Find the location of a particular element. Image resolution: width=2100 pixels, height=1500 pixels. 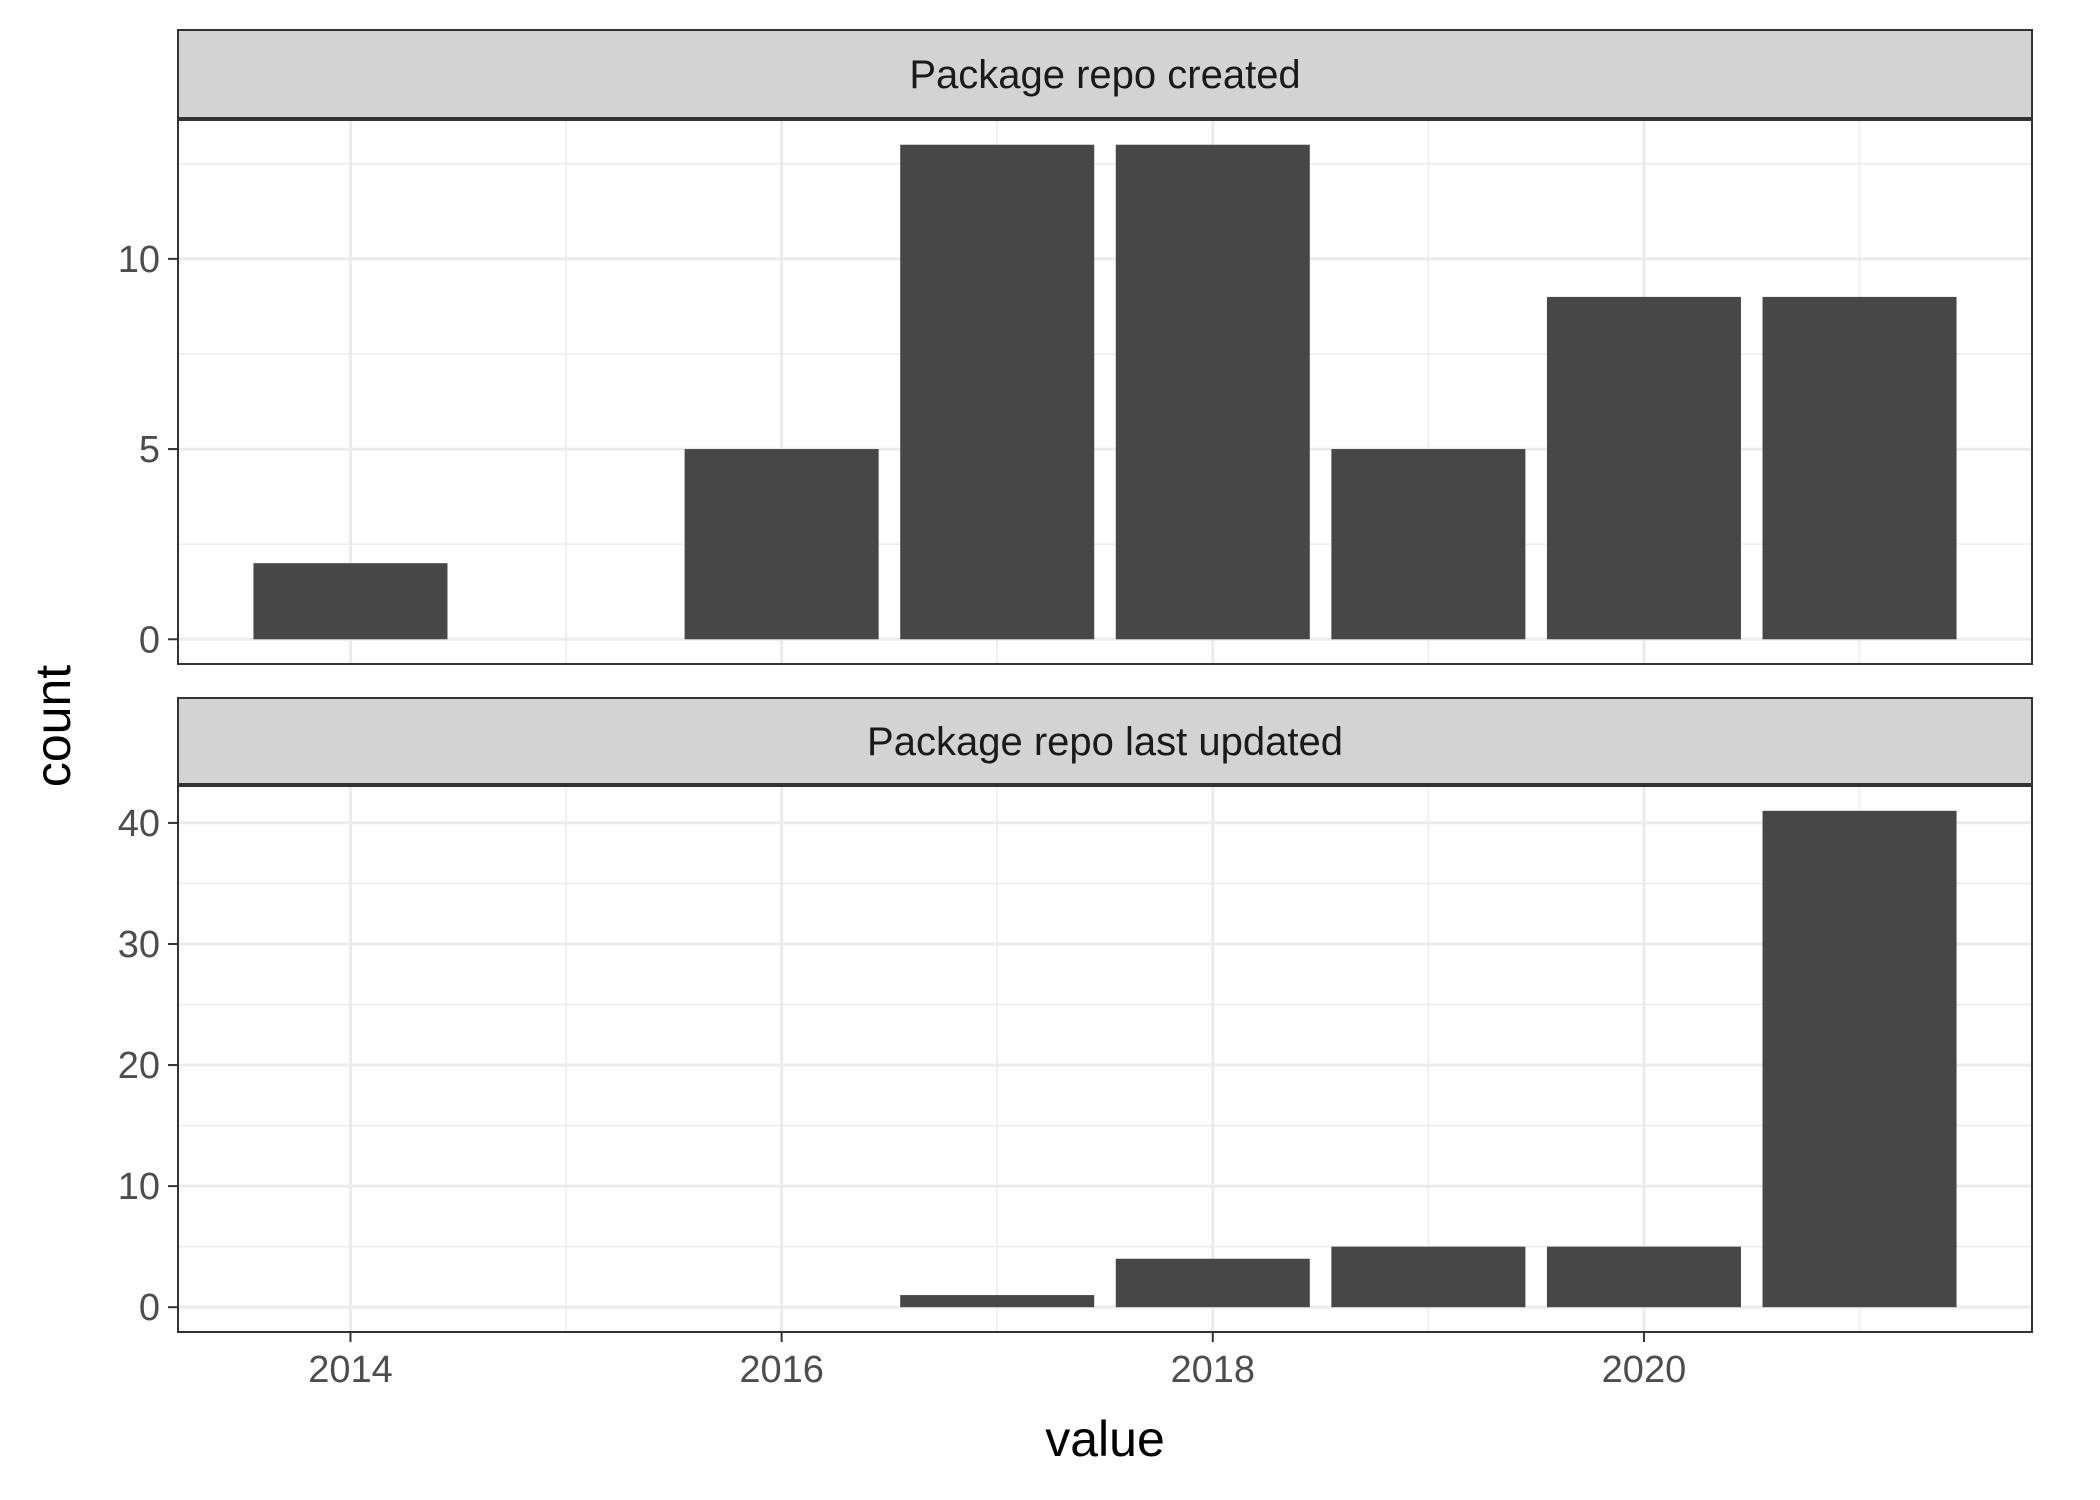

y-tick-label: 40 is located at coordinates (139, 824).